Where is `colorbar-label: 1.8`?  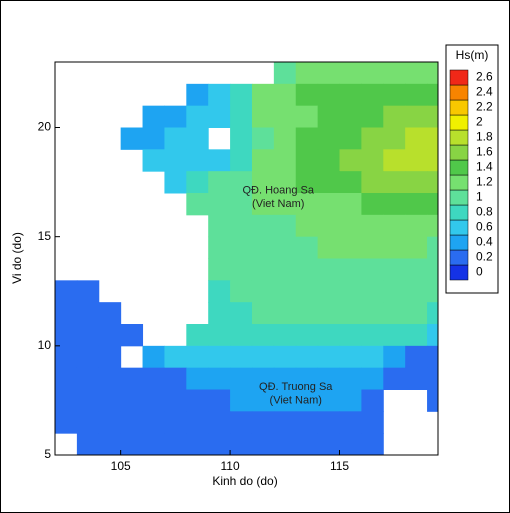
colorbar-label: 1.8 is located at coordinates (484, 137).